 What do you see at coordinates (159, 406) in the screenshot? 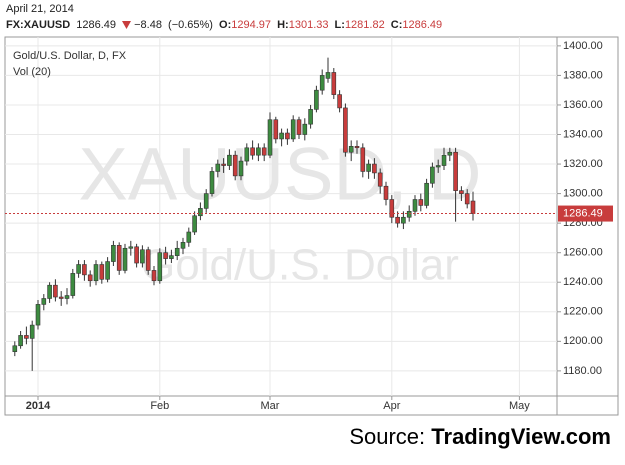
I see `x-tick-label: Feb` at bounding box center [159, 406].